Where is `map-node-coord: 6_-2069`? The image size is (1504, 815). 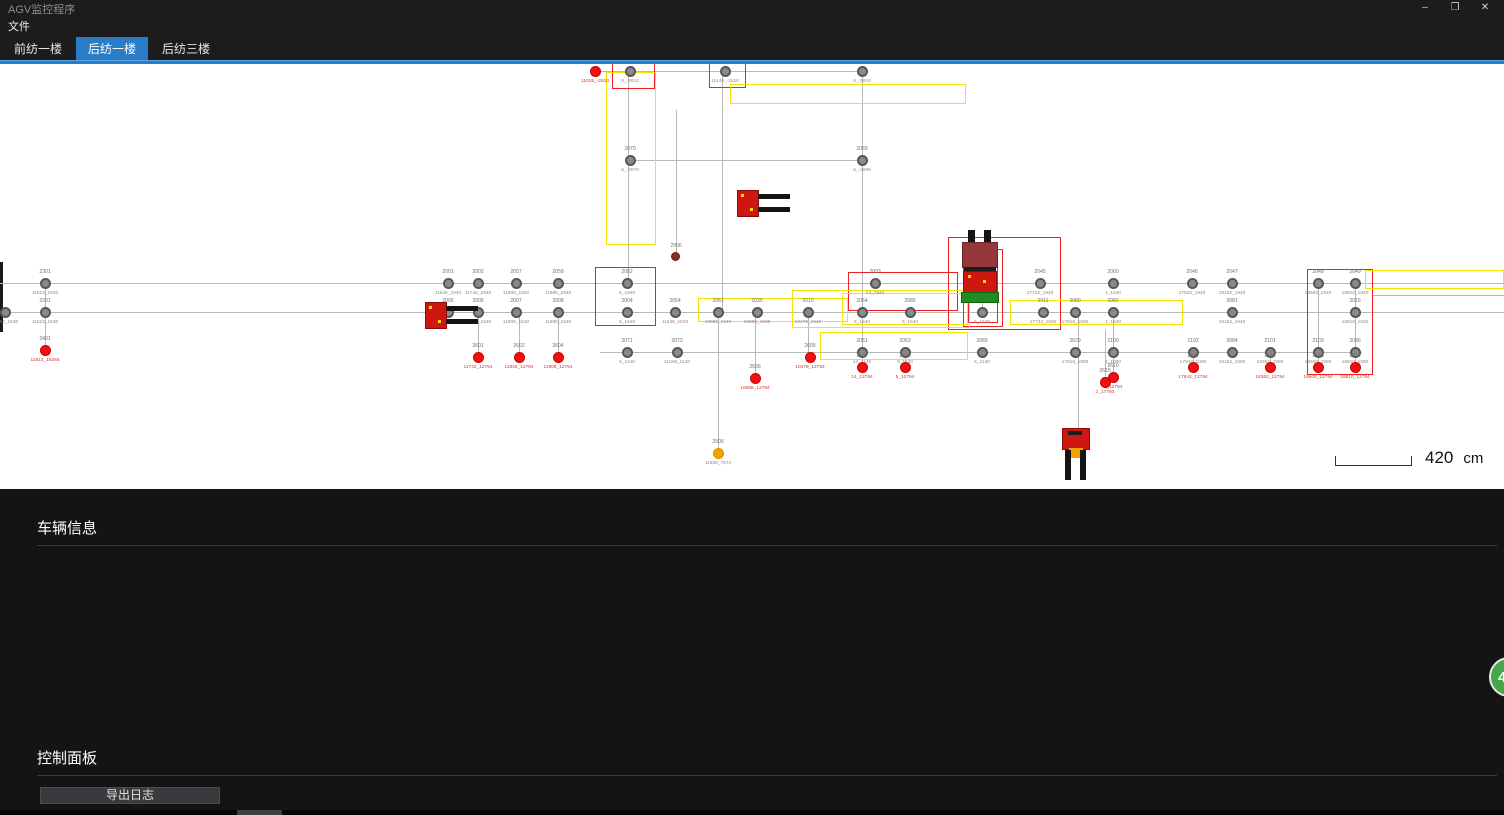
map-node-coord: 6_-2069 is located at coordinates (862, 170).